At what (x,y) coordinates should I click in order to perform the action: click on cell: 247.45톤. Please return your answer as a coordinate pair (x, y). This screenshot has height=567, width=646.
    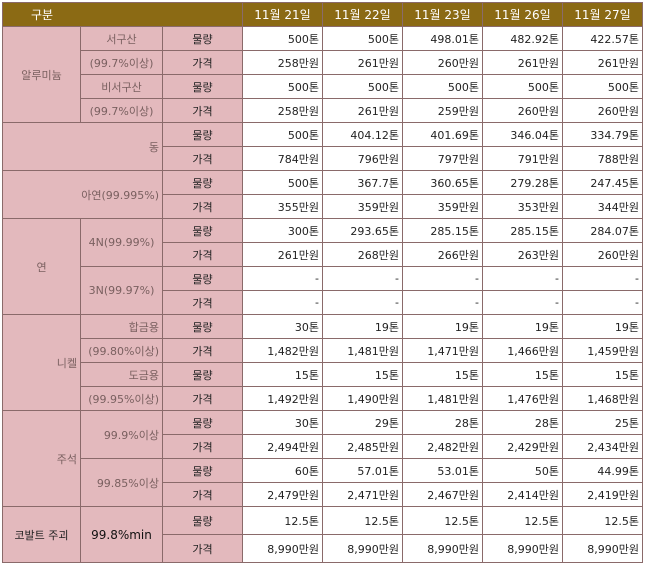
    Looking at the image, I should click on (602, 182).